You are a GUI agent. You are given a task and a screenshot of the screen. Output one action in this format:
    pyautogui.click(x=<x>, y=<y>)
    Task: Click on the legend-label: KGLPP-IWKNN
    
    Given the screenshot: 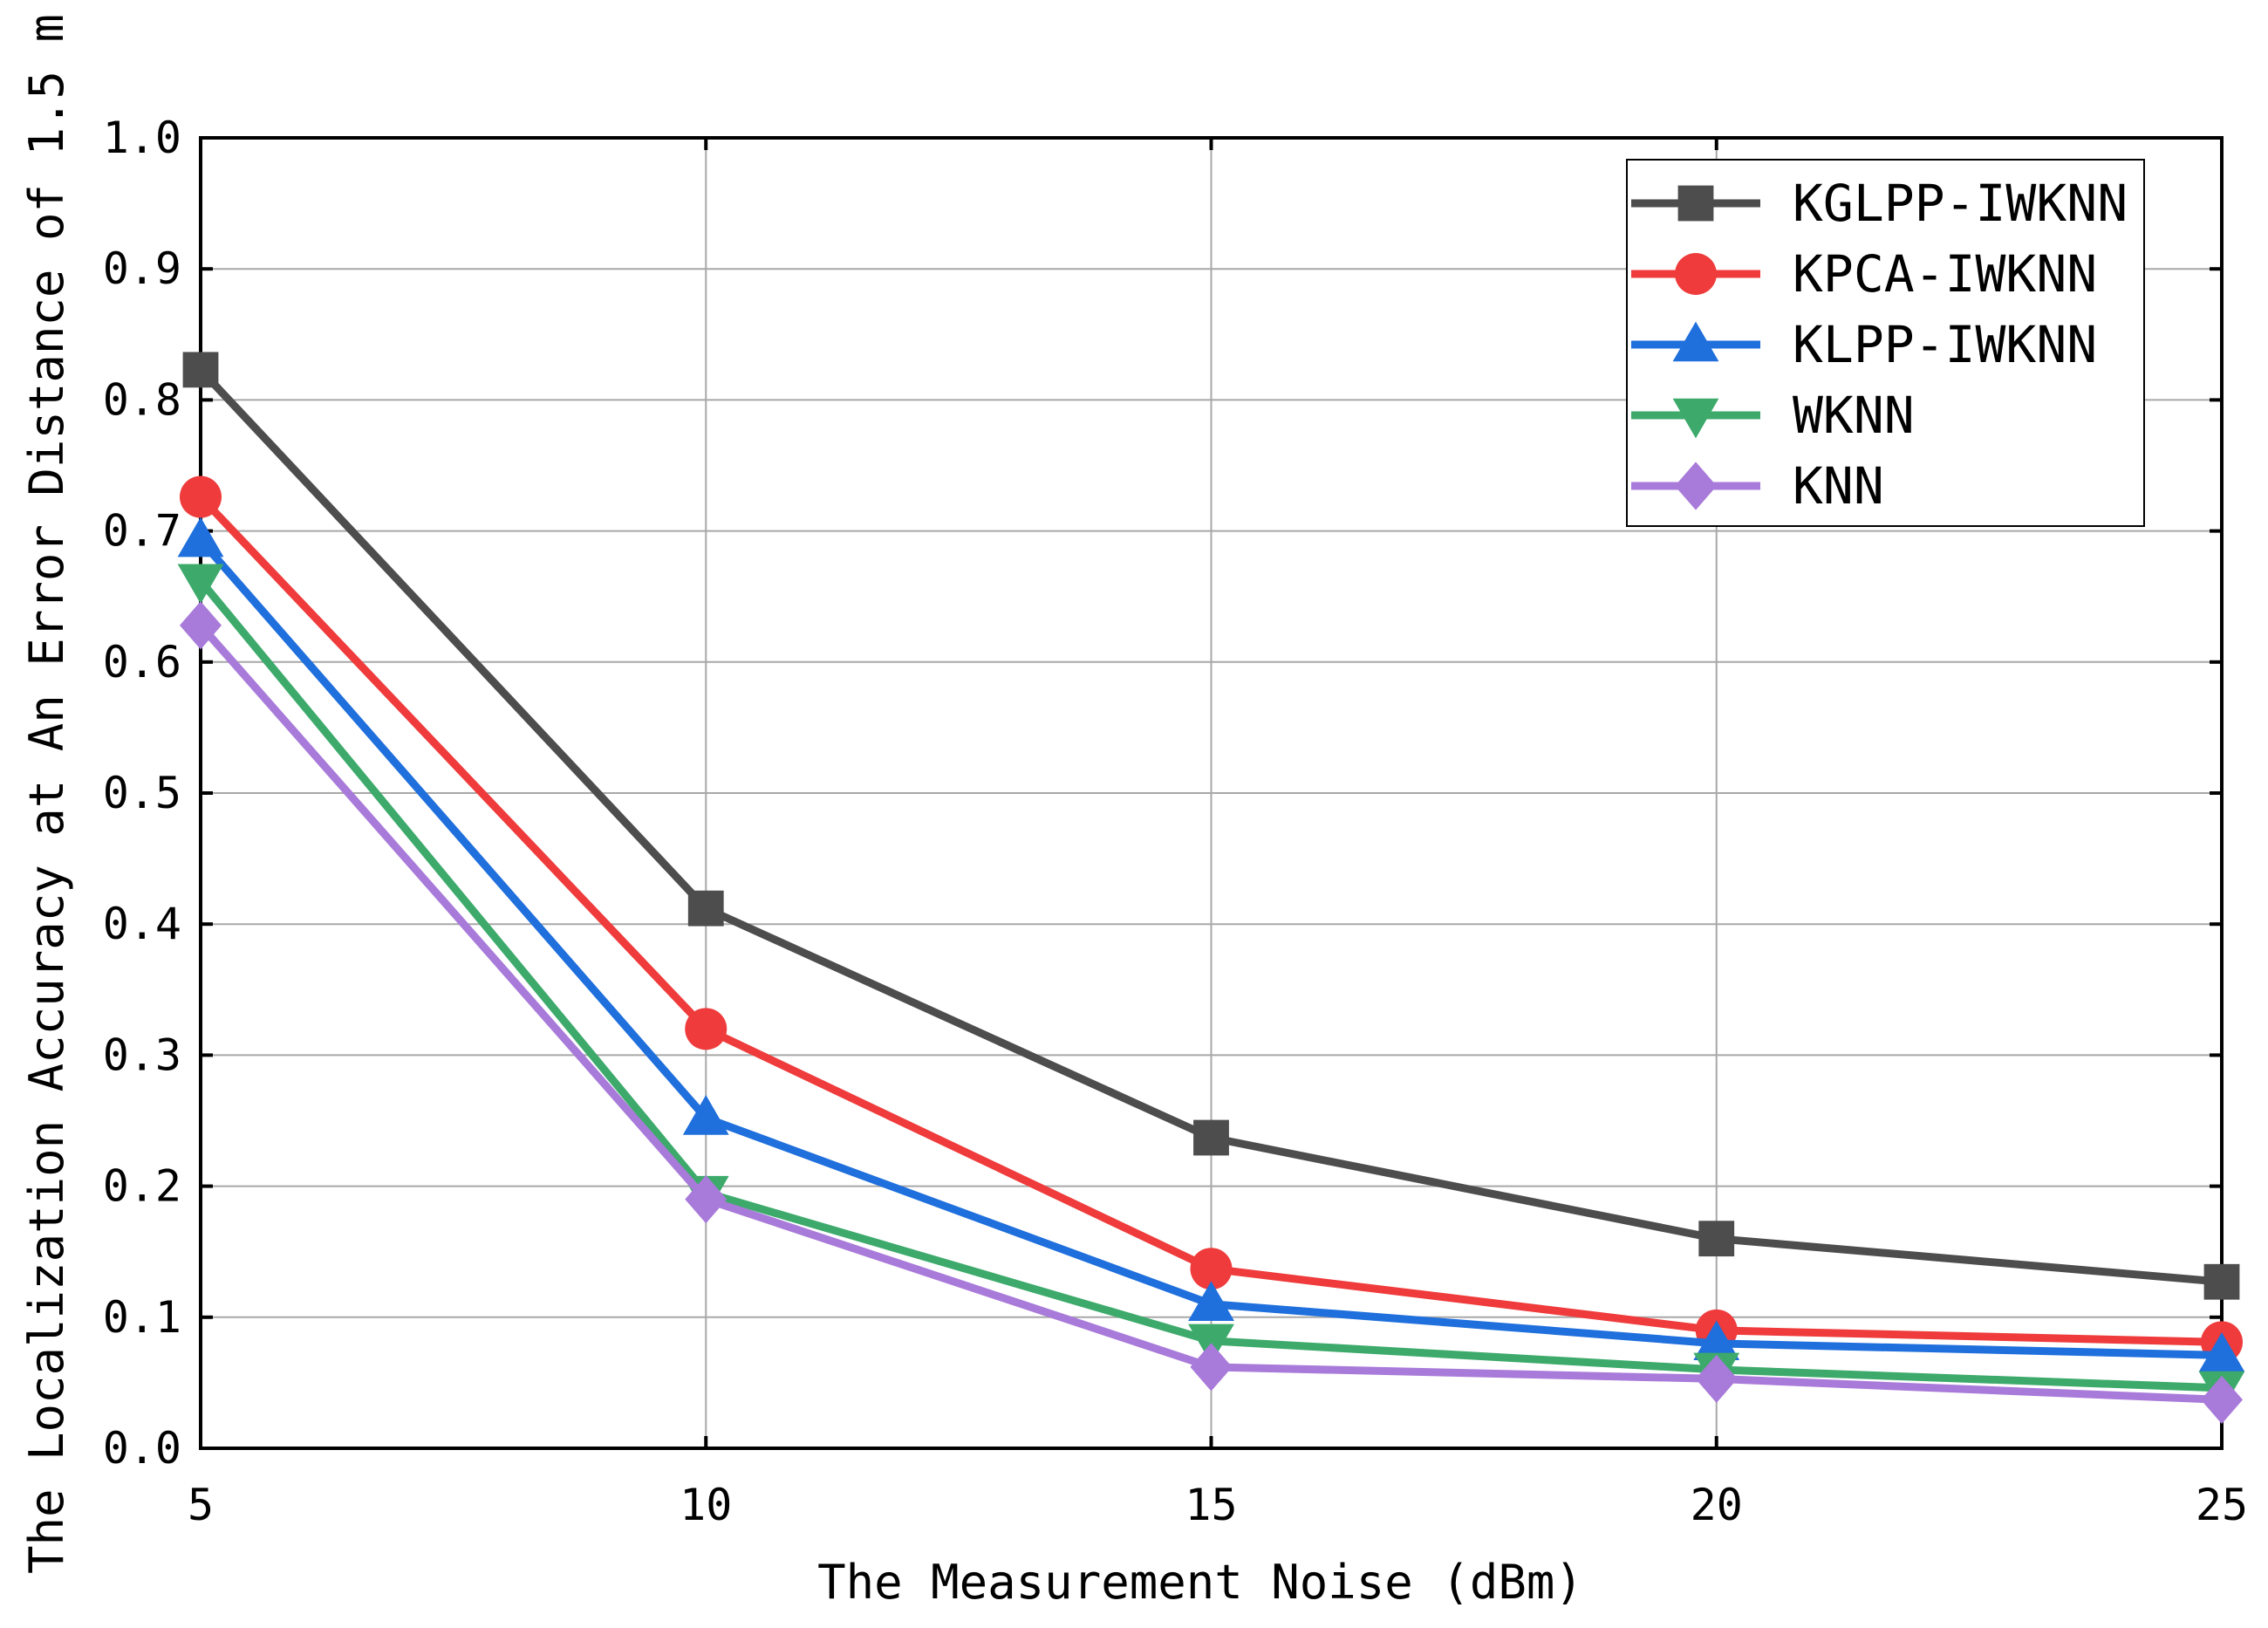 What is the action you would take?
    pyautogui.click(x=1961, y=203)
    